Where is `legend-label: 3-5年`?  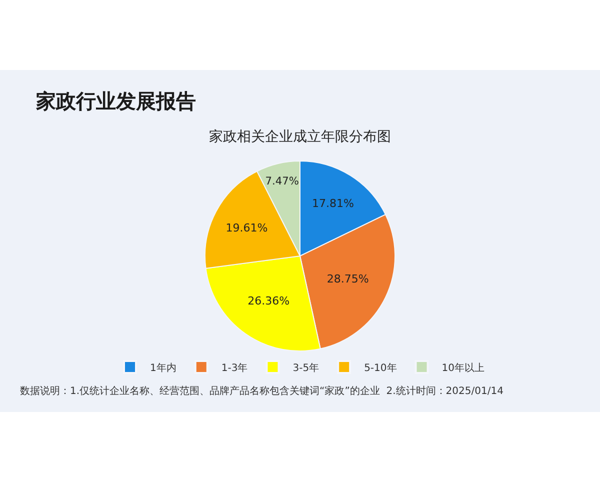 legend-label: 3-5年 is located at coordinates (306, 368).